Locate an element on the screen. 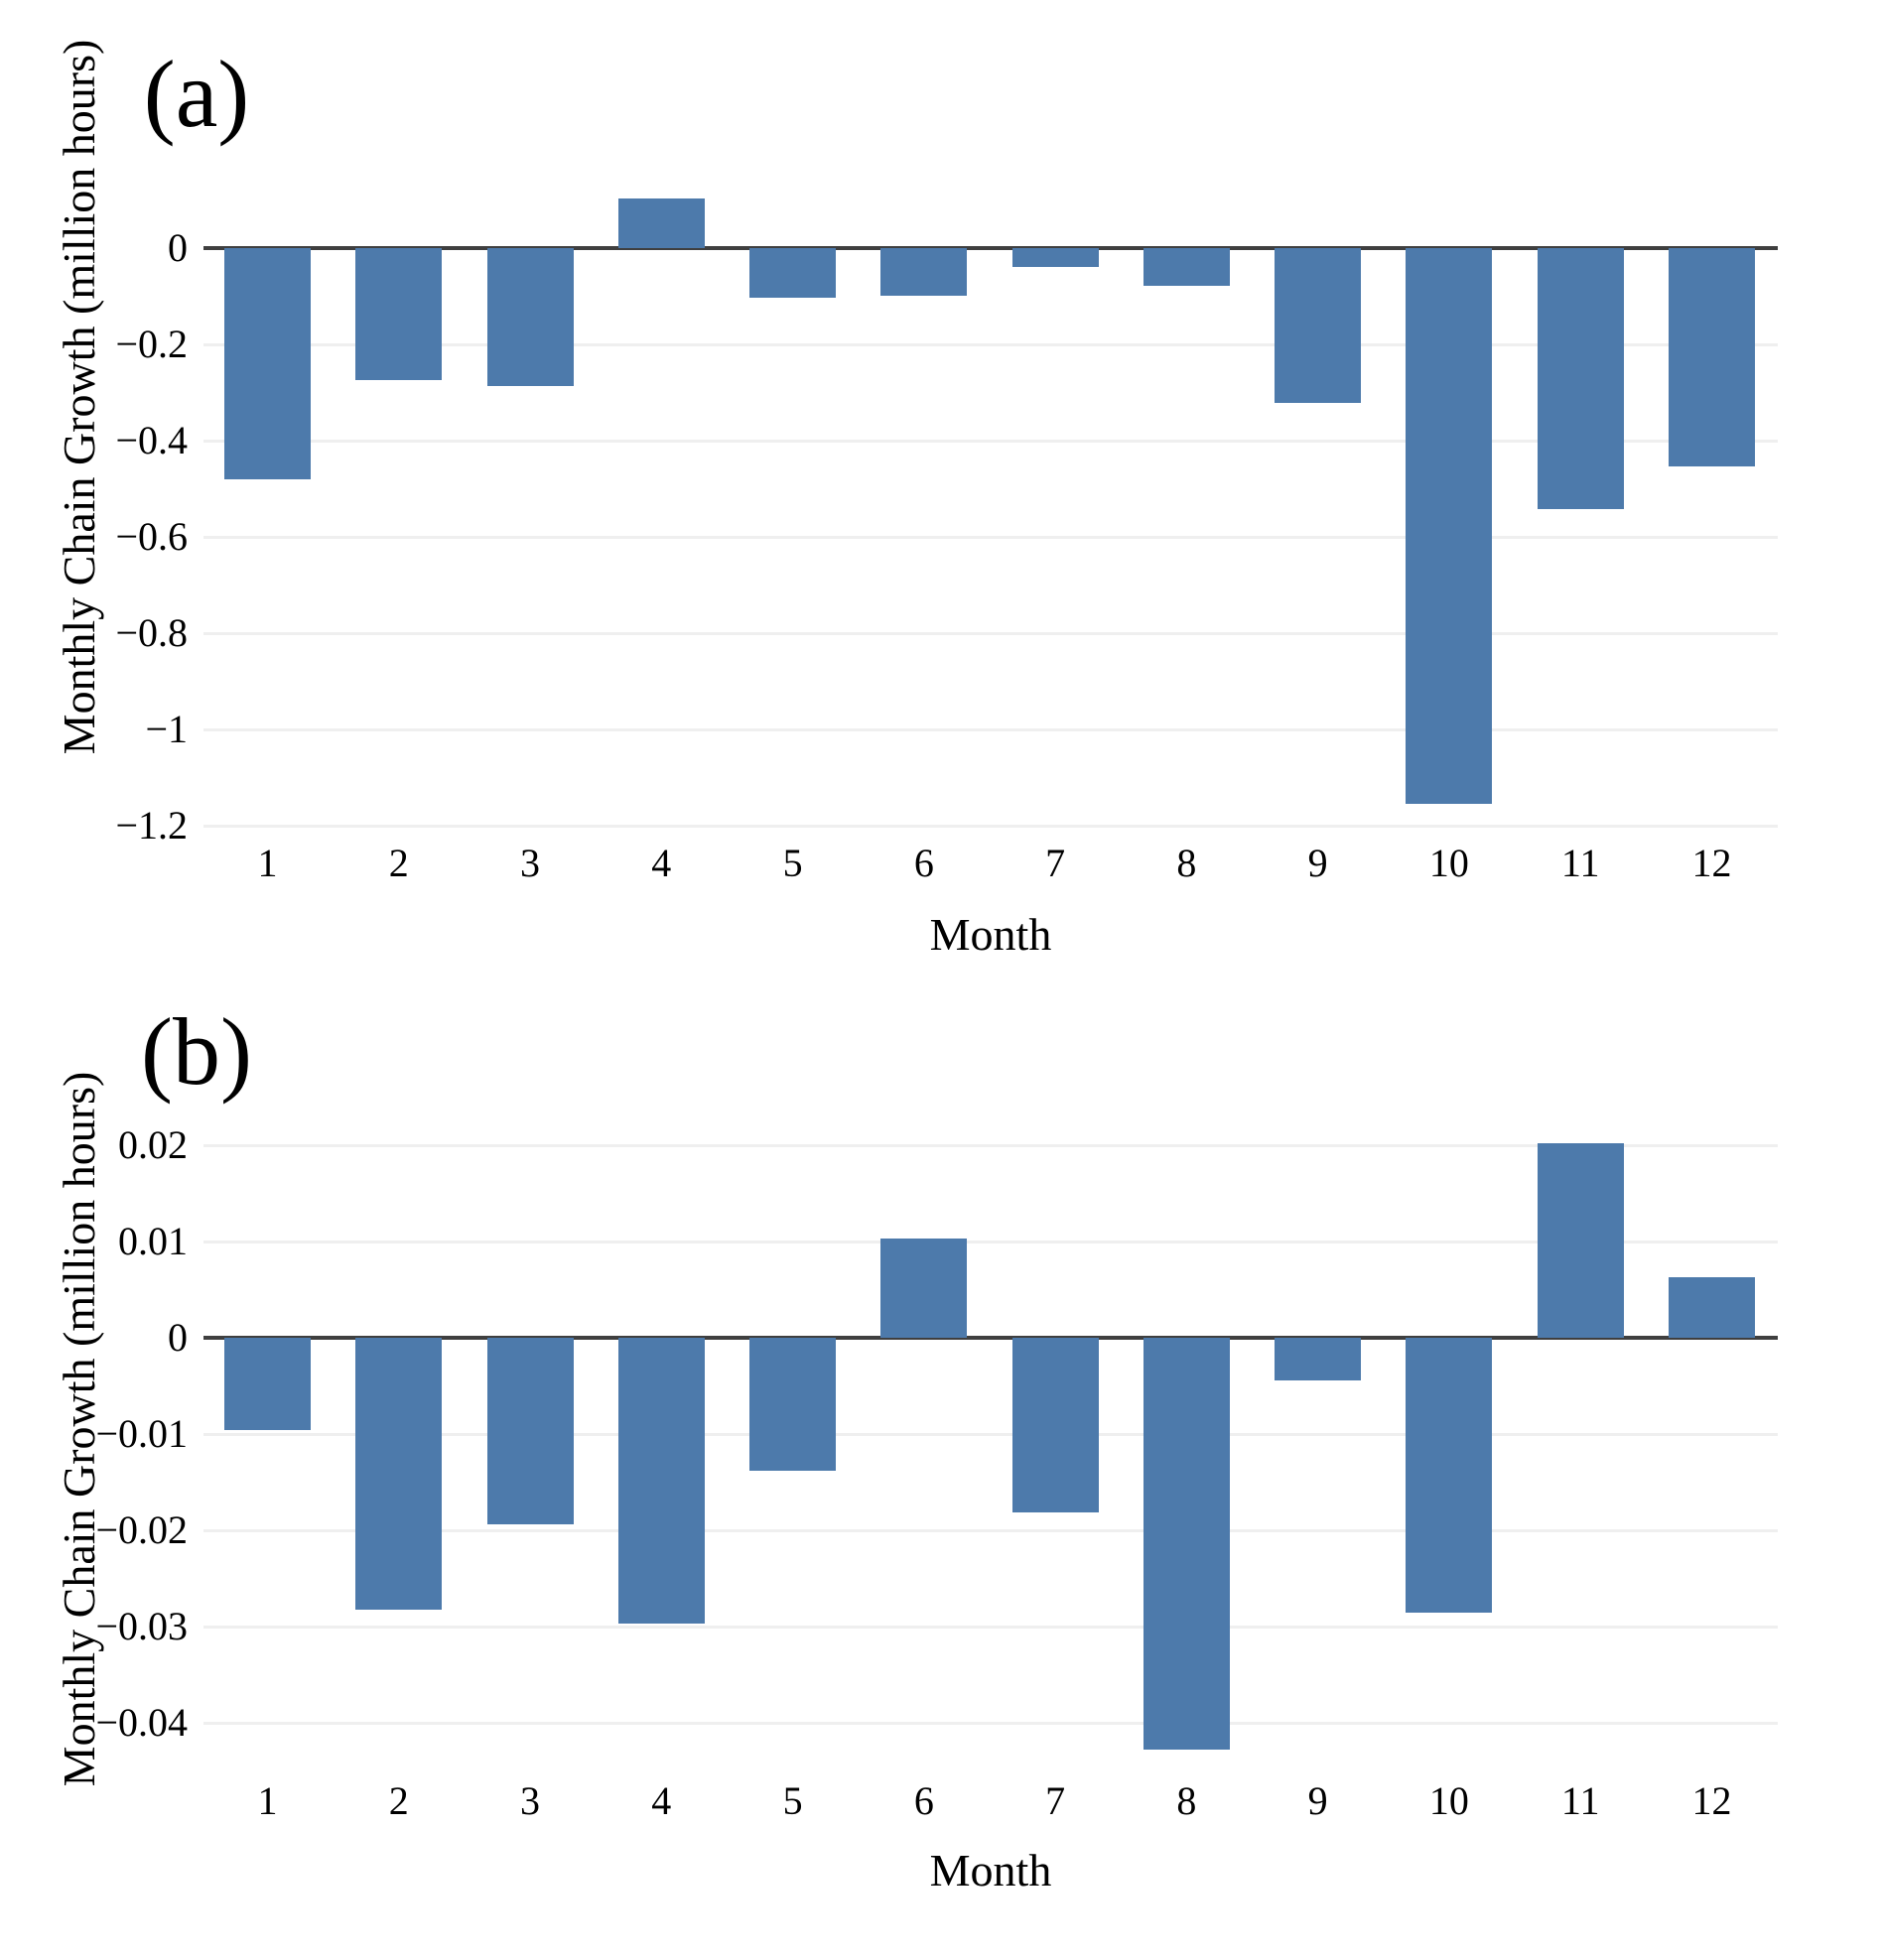 This screenshot has width=1882, height=1960. panel-a-x-tick-label-8: 8 is located at coordinates (1186, 863).